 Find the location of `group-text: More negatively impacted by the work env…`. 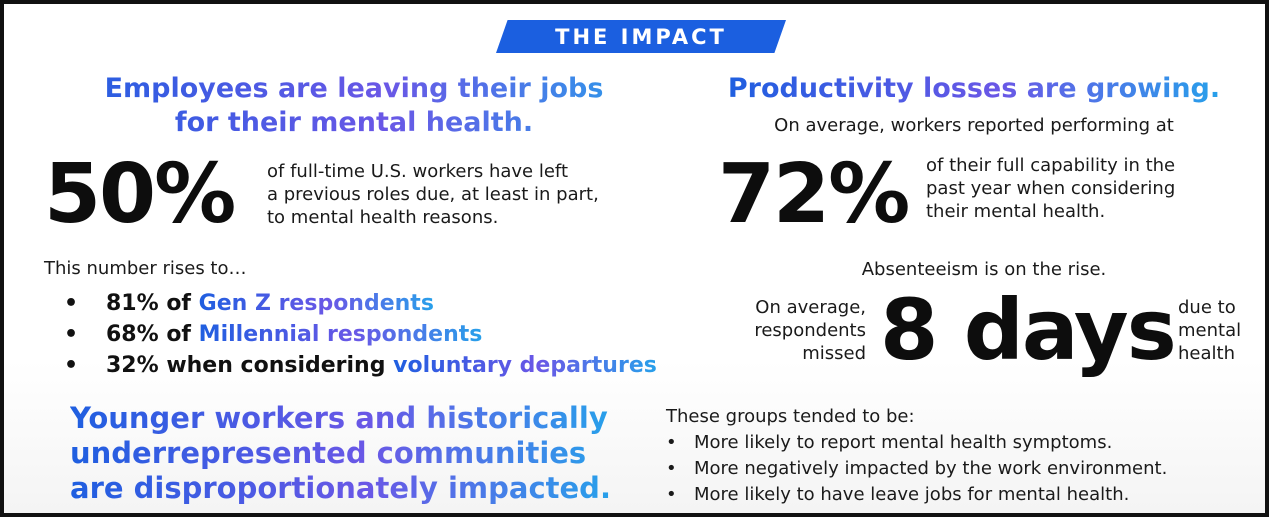

group-text: More negatively impacted by the work env… is located at coordinates (931, 468).